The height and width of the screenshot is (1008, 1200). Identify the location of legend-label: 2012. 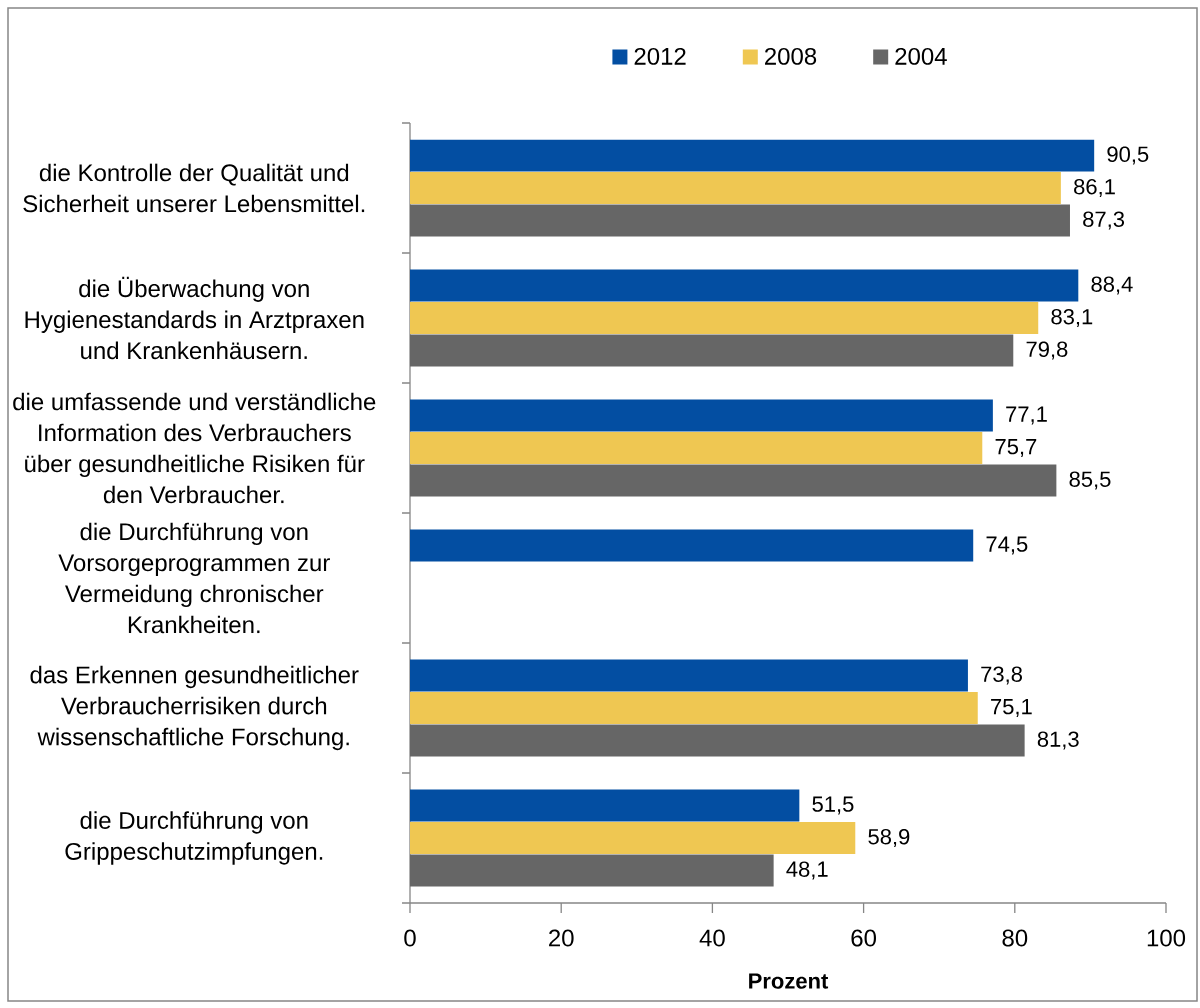
(660, 56).